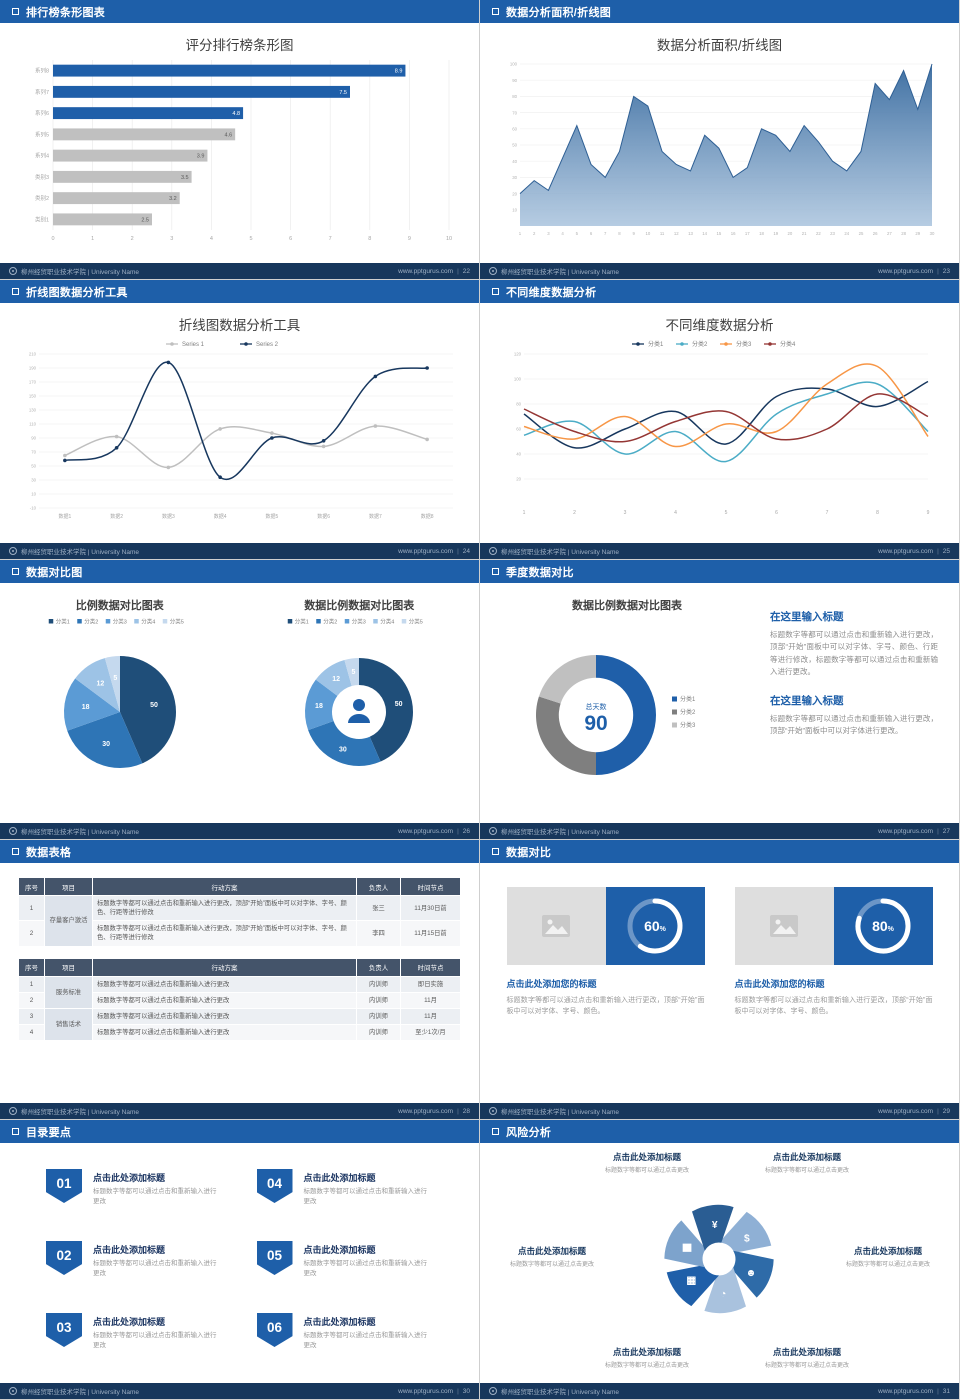 The width and height of the screenshot is (960, 1400). What do you see at coordinates (239, 11) in the screenshot?
I see `slide-header: 排行榜条形图表` at bounding box center [239, 11].